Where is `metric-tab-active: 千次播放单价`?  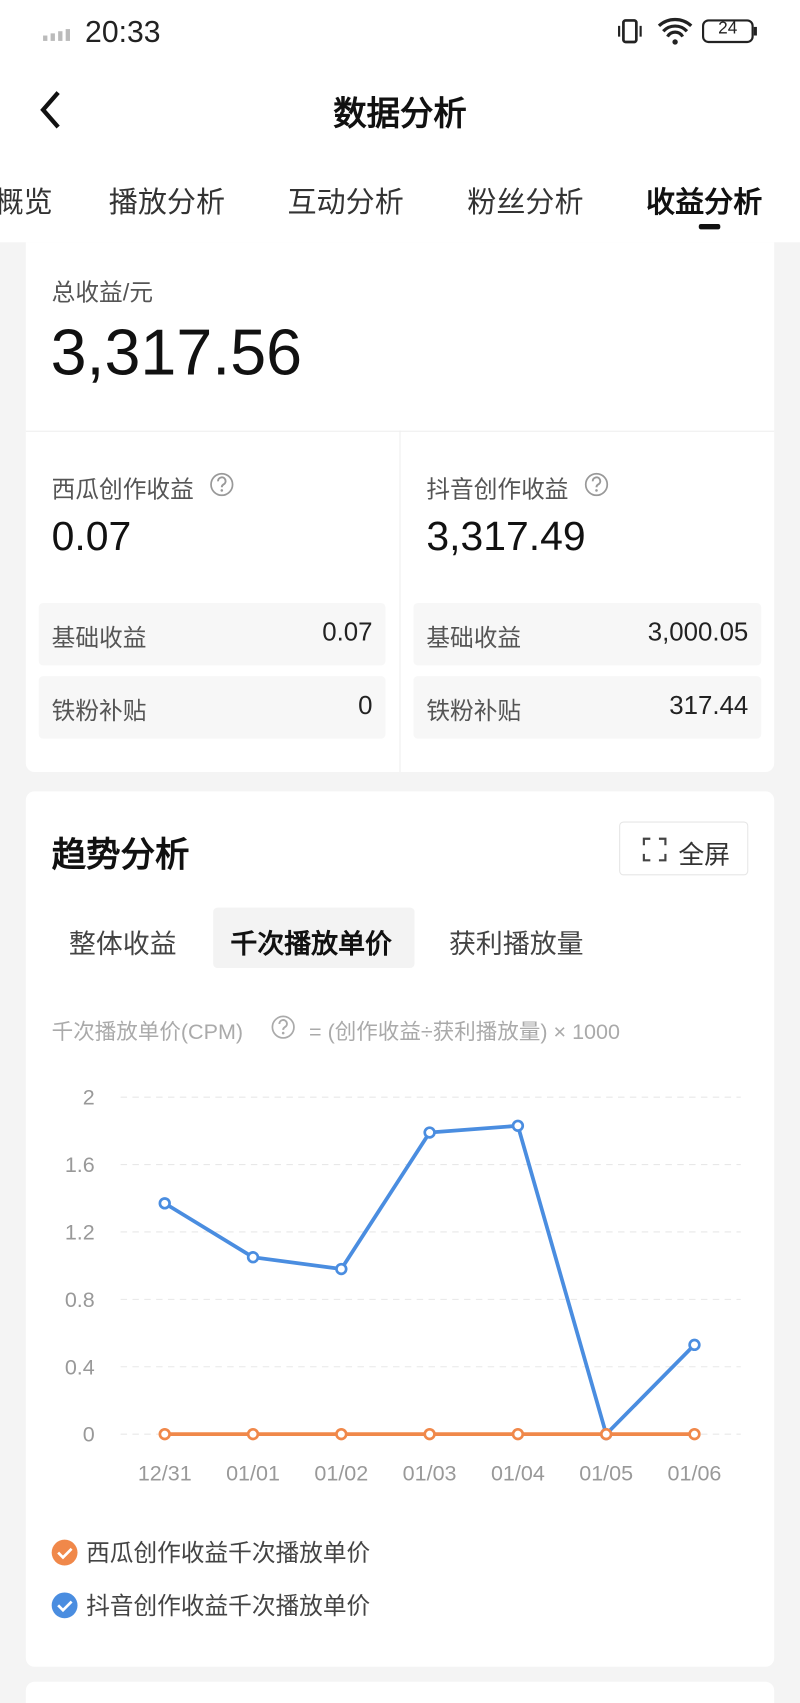
metric-tab-active: 千次播放单价 is located at coordinates (311, 944).